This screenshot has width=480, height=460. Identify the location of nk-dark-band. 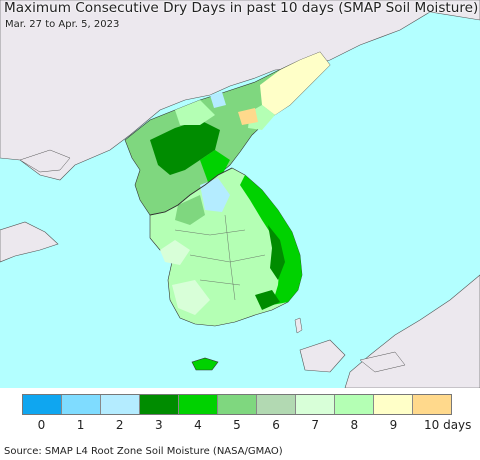
(185, 147).